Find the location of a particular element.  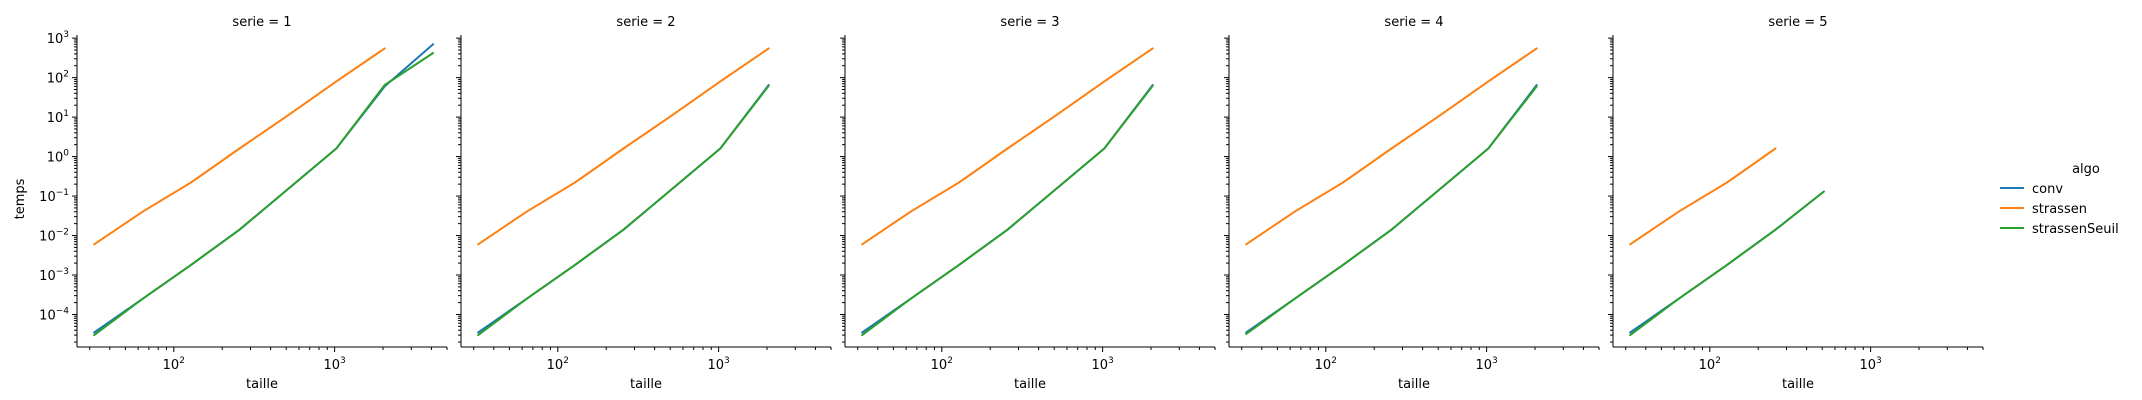

legend-label-strassenSeuil: strassenSeuil is located at coordinates (2075, 229).